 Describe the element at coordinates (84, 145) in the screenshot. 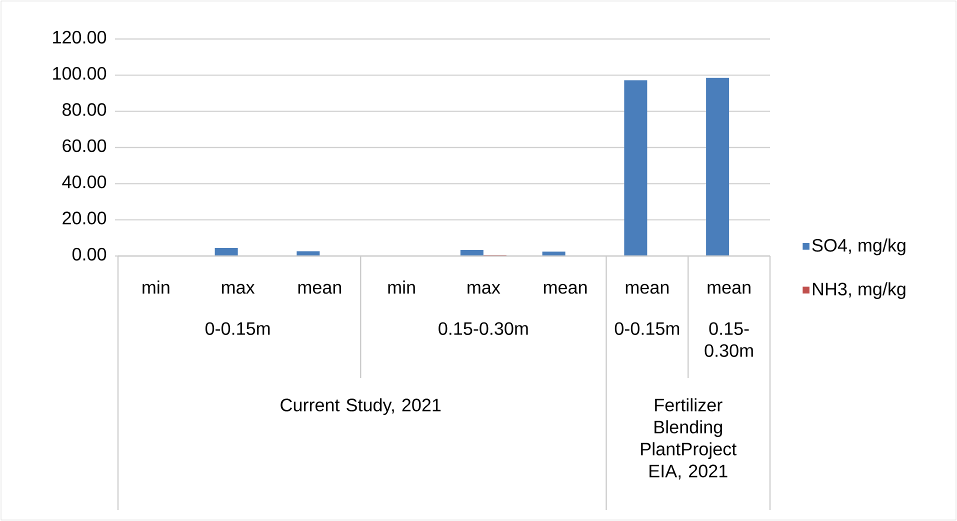

I see `y-tick-label: 60.00` at that location.